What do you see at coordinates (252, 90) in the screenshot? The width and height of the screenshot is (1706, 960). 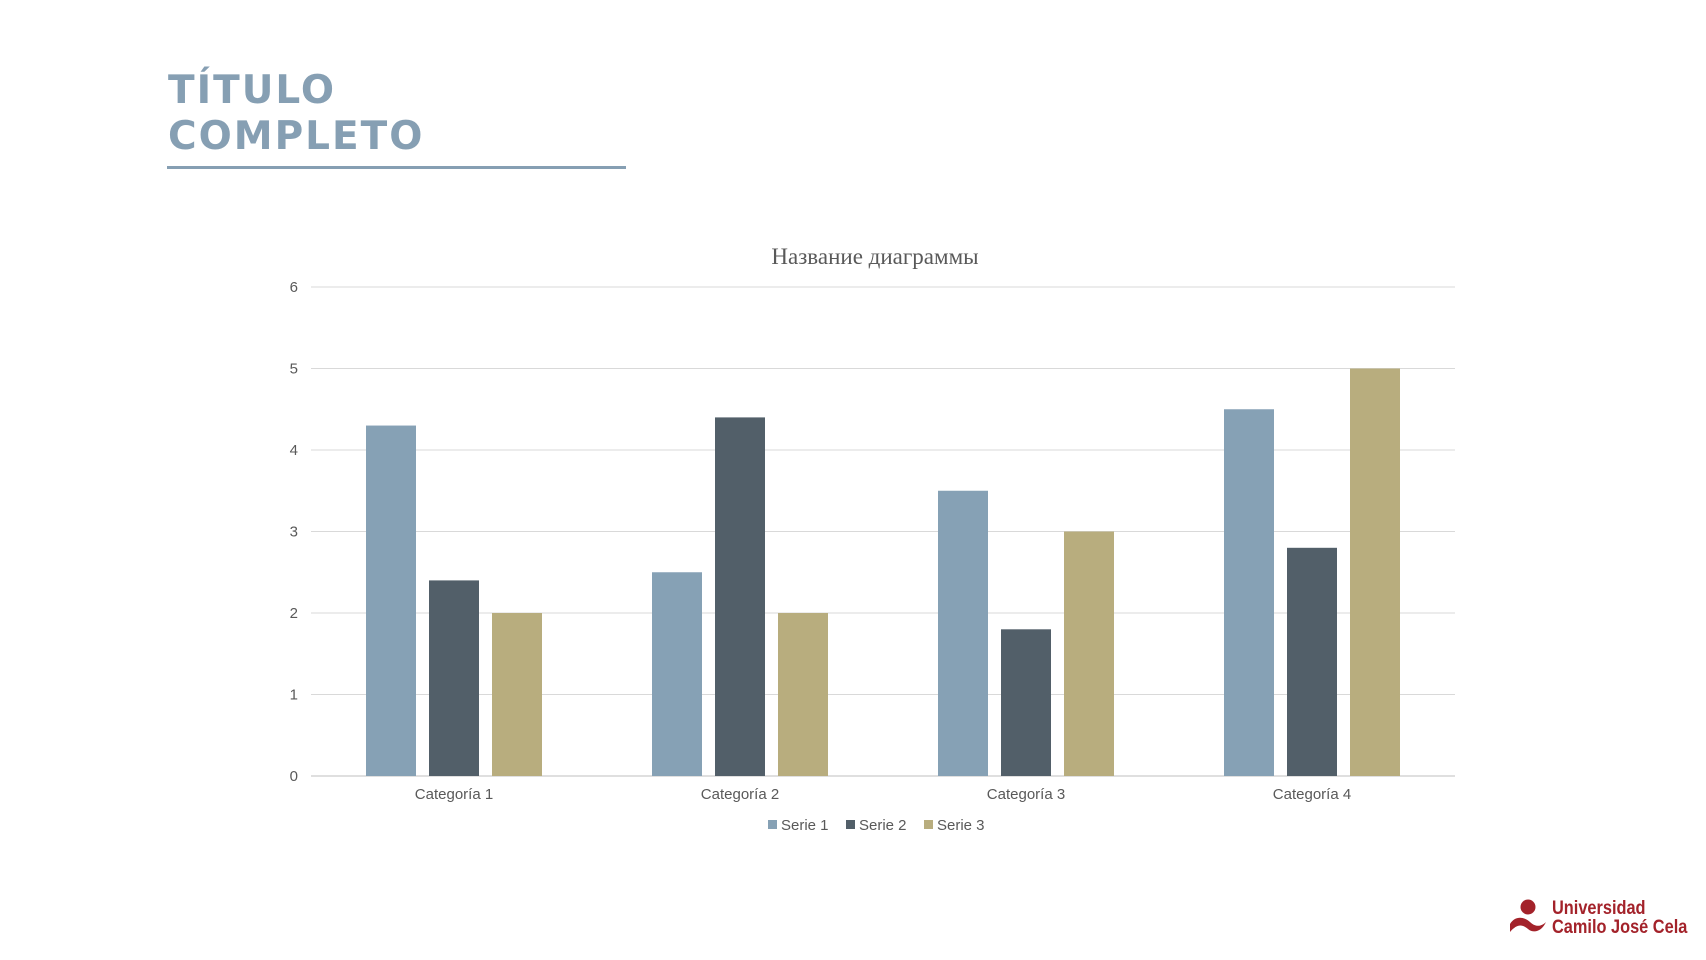 I see `slide-title-line1: TÍTULO` at bounding box center [252, 90].